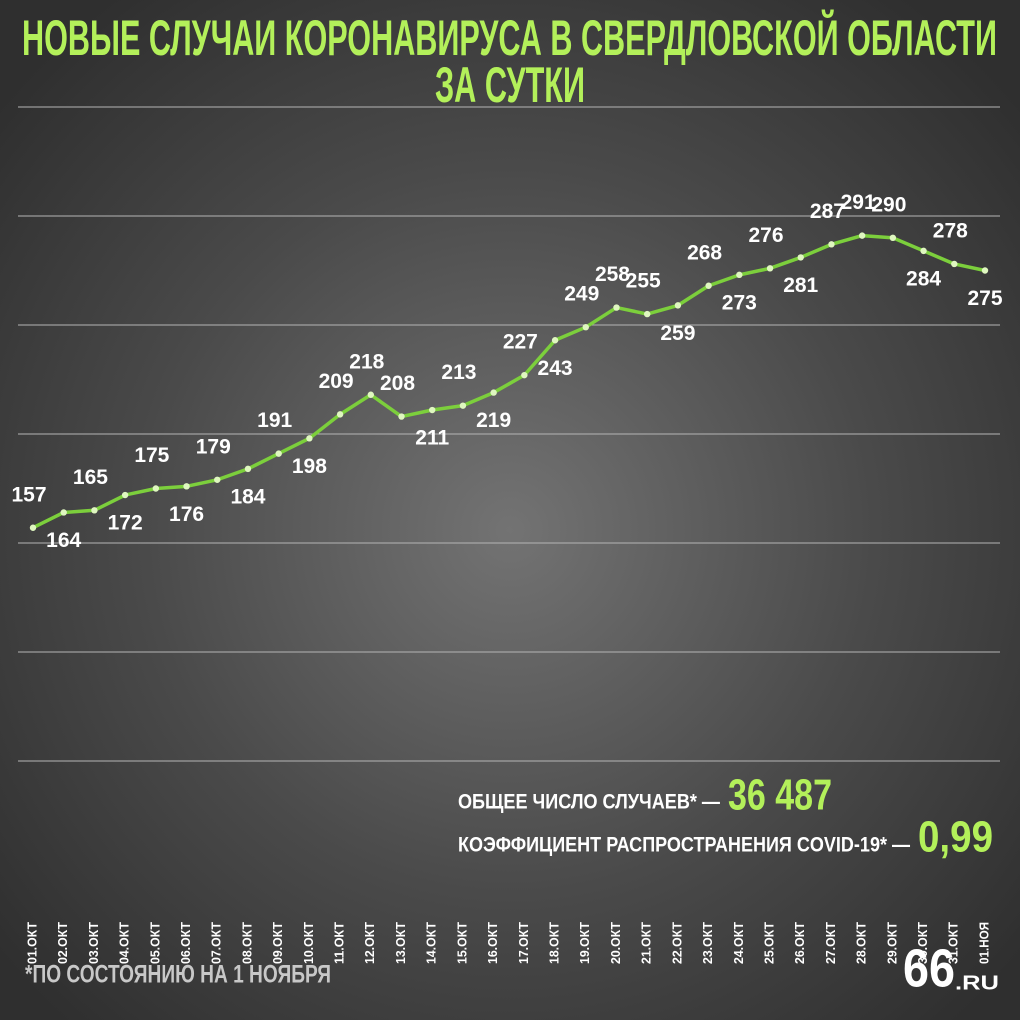 The image size is (1020, 1020). I want to click on x-tick-label: 21.ОКТ, so click(646, 943).